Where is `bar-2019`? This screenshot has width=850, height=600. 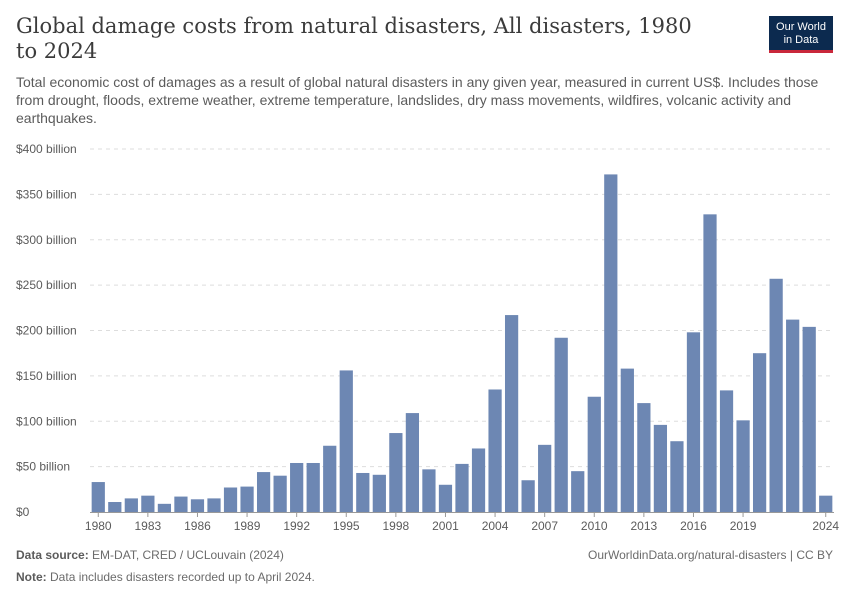
bar-2019 is located at coordinates (743, 466).